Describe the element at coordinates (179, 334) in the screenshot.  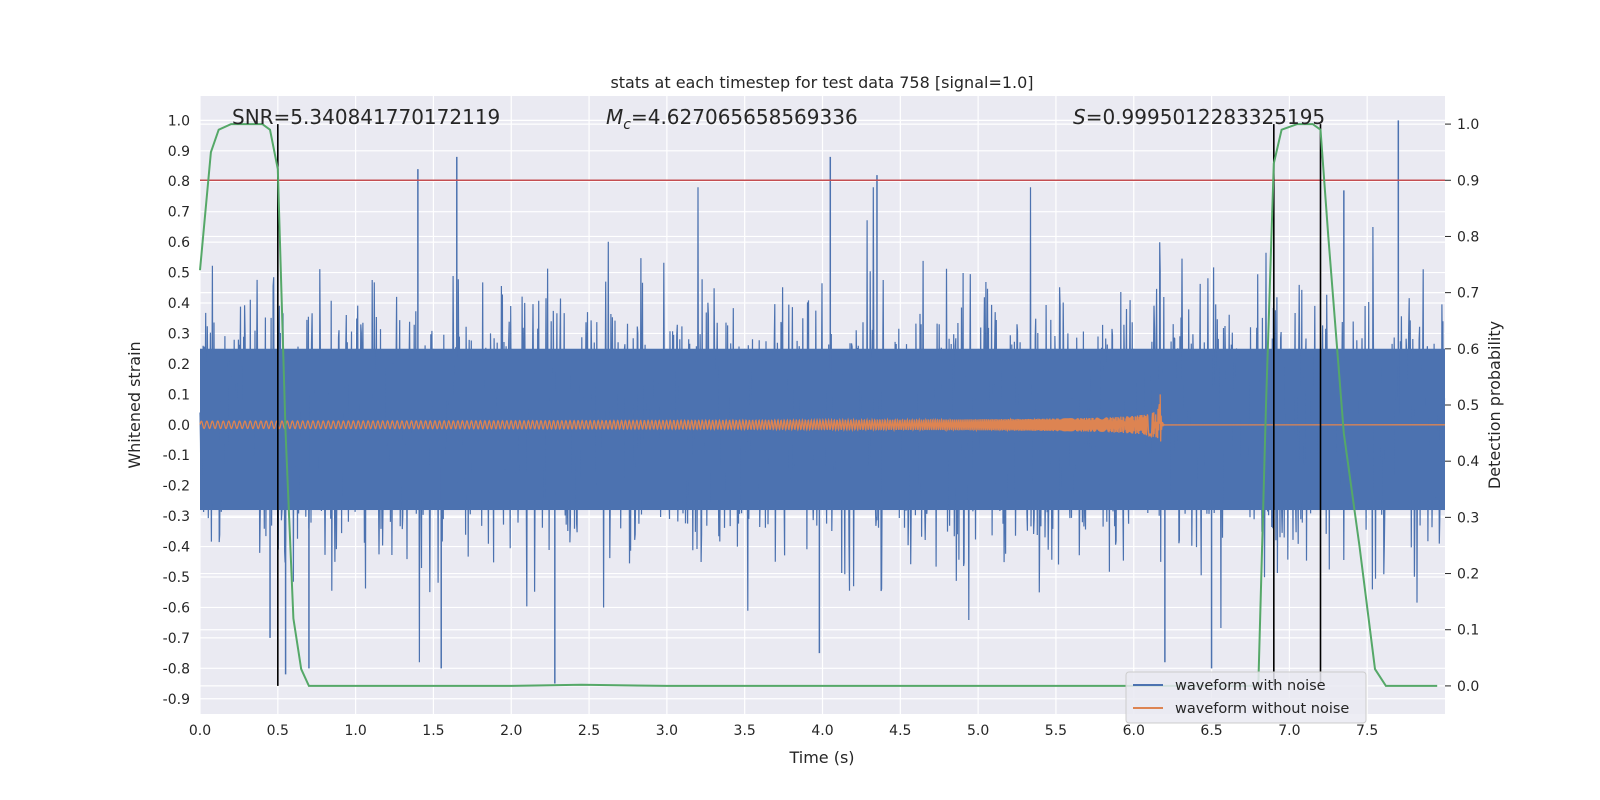
I see `y-tick-label: 0.3` at that location.